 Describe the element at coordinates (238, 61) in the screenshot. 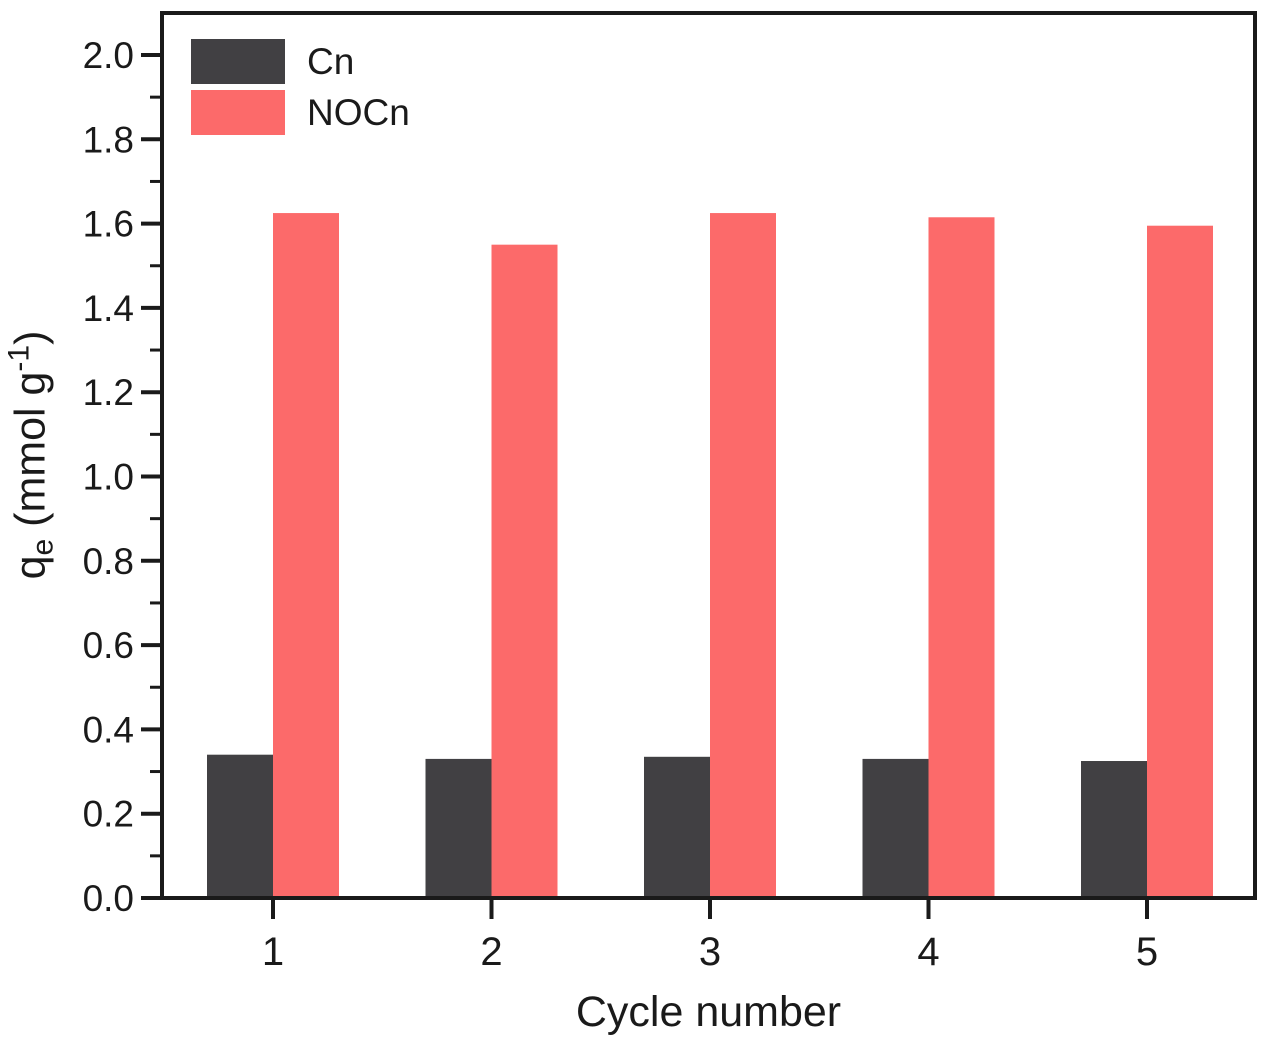

I see `legend-swatch-cn` at that location.